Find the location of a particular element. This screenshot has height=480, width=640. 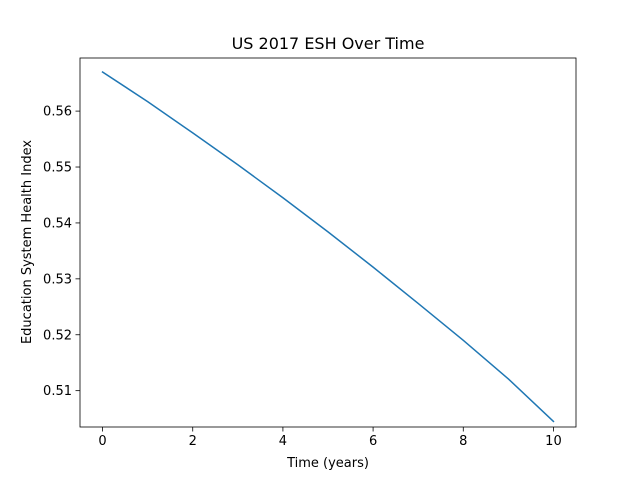

y-tick-label-4: 0.55 is located at coordinates (57, 168).